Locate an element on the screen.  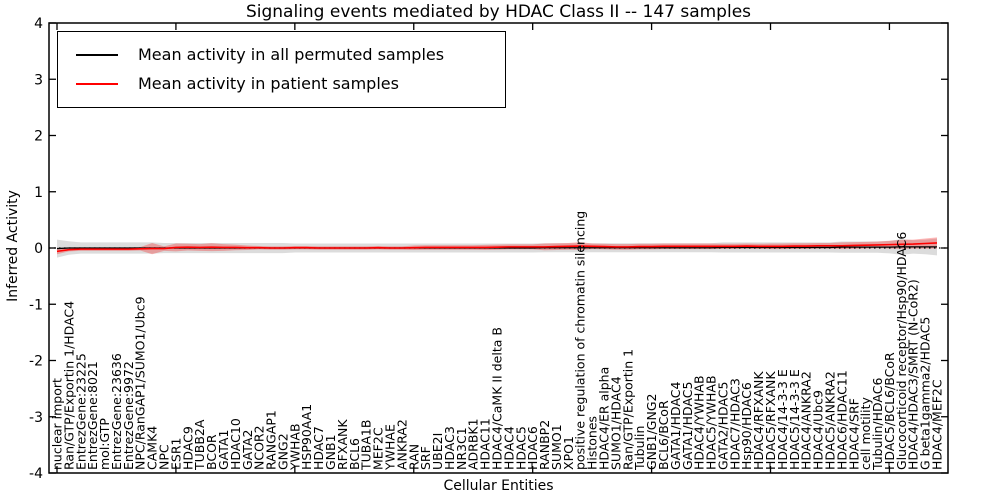
x-tick-label: NCOR2 is located at coordinates (259, 447).